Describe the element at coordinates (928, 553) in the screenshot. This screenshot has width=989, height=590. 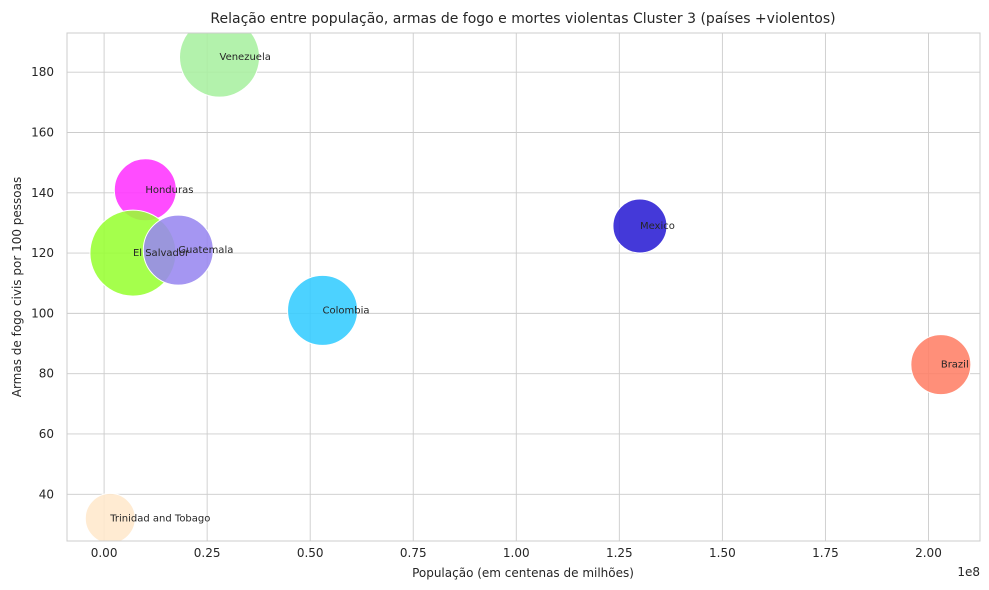
I see `x-tick-label: 2.00` at that location.